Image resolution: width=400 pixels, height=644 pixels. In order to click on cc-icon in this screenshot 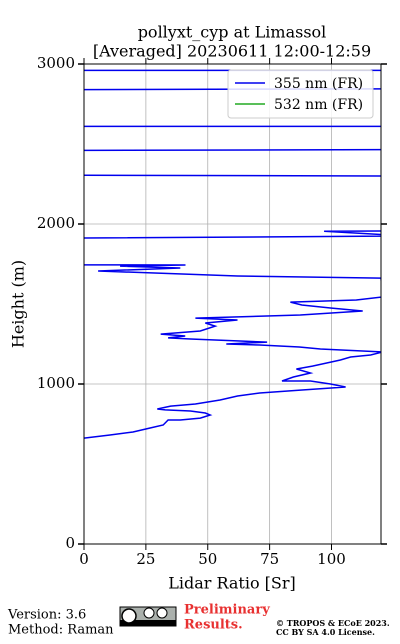, I will do `click(129, 616)`.